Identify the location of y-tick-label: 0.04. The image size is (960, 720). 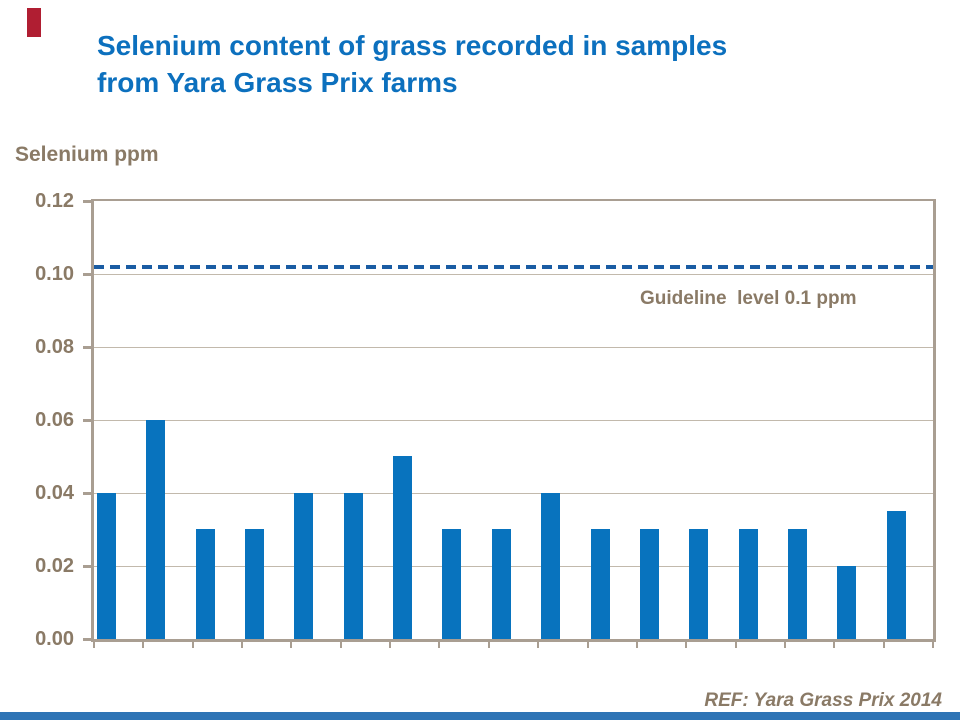
(54, 493).